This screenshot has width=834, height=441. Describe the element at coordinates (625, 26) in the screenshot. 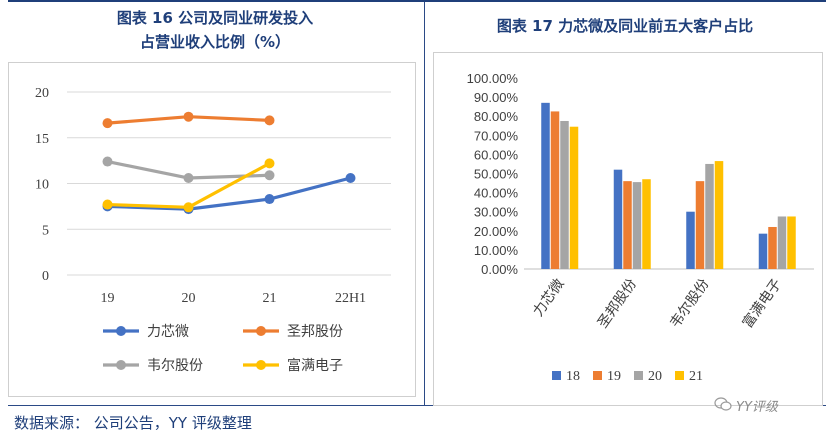

I see `right-chart-title: 图表 17 力芯微及同业前五大客户占比` at that location.